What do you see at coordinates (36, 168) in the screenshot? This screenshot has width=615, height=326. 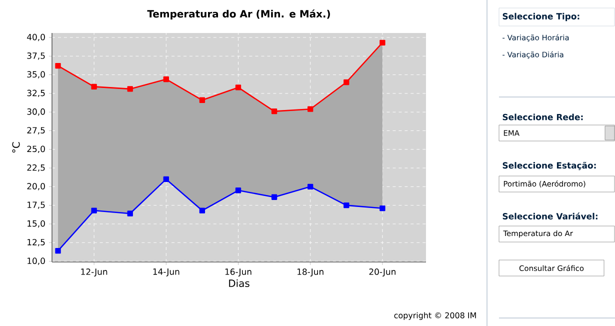 I see `y-tick-label: 22,5` at bounding box center [36, 168].